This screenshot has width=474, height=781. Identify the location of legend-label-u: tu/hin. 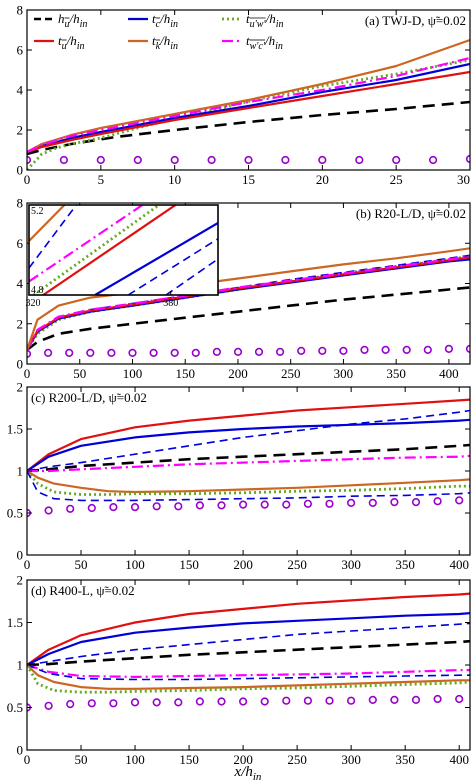
(71, 42).